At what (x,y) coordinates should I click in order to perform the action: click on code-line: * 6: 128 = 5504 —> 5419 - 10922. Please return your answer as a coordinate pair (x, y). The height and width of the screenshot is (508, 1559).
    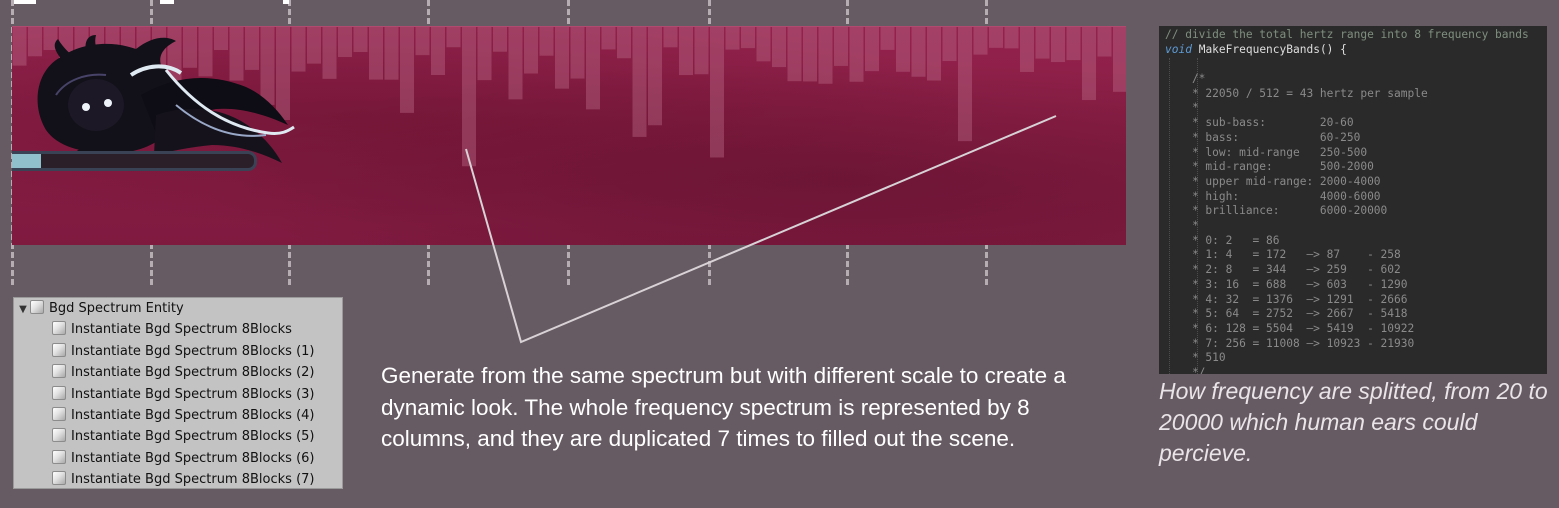
    Looking at the image, I should click on (1290, 328).